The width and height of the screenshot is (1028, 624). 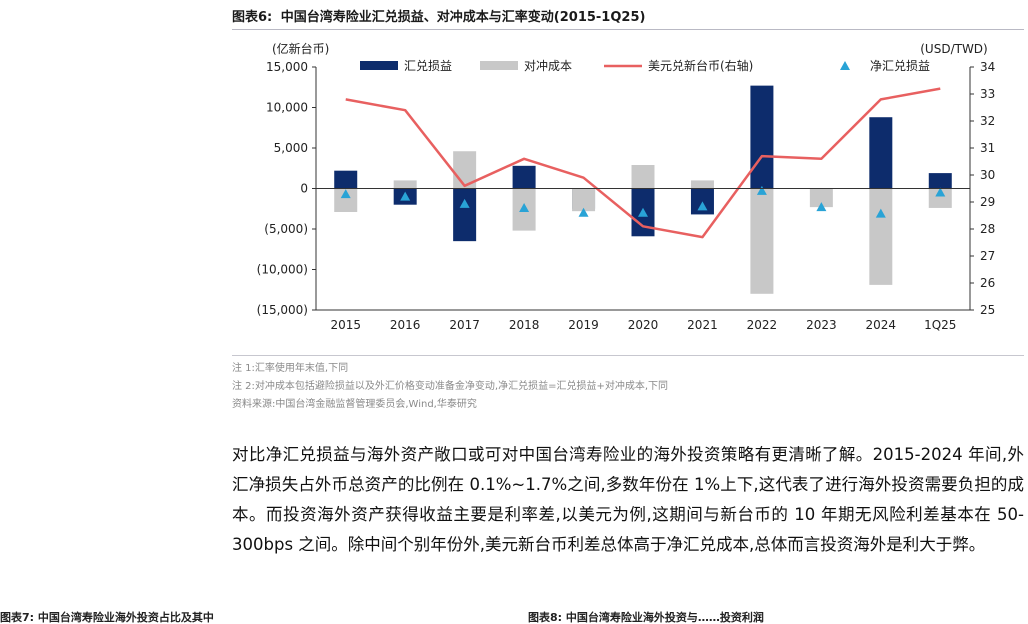 I want to click on x-tick-label: 2016, so click(x=405, y=325).